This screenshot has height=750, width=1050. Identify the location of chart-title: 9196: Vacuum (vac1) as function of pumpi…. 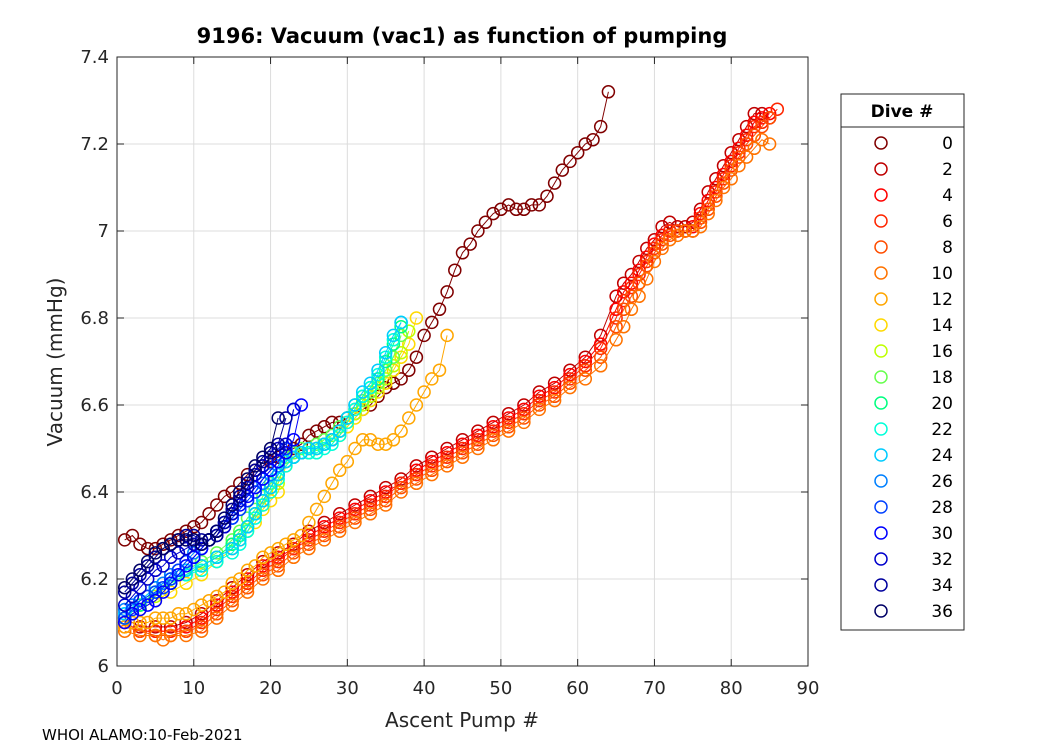
(462, 36).